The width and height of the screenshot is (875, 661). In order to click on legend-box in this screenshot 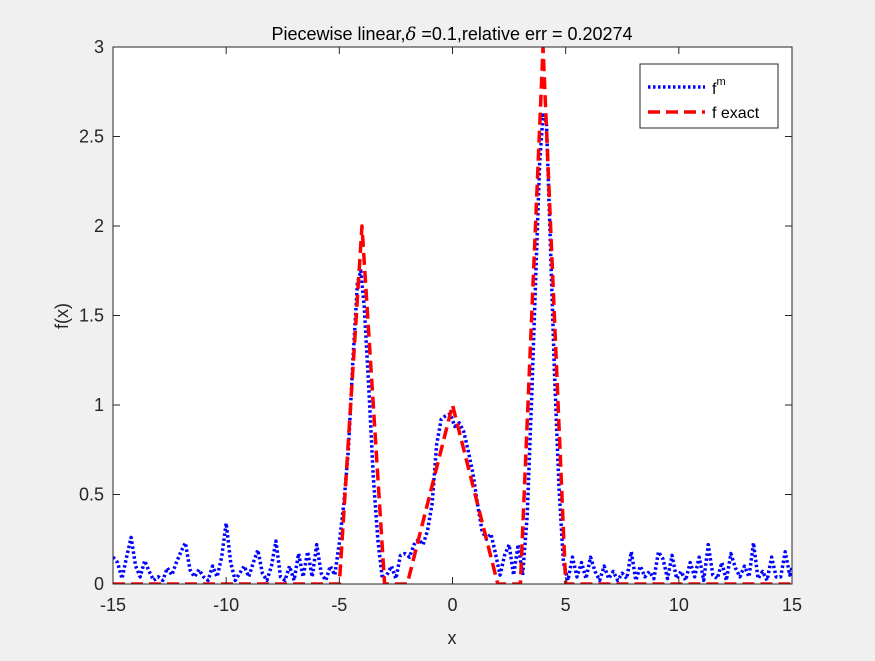, I will do `click(709, 96)`.